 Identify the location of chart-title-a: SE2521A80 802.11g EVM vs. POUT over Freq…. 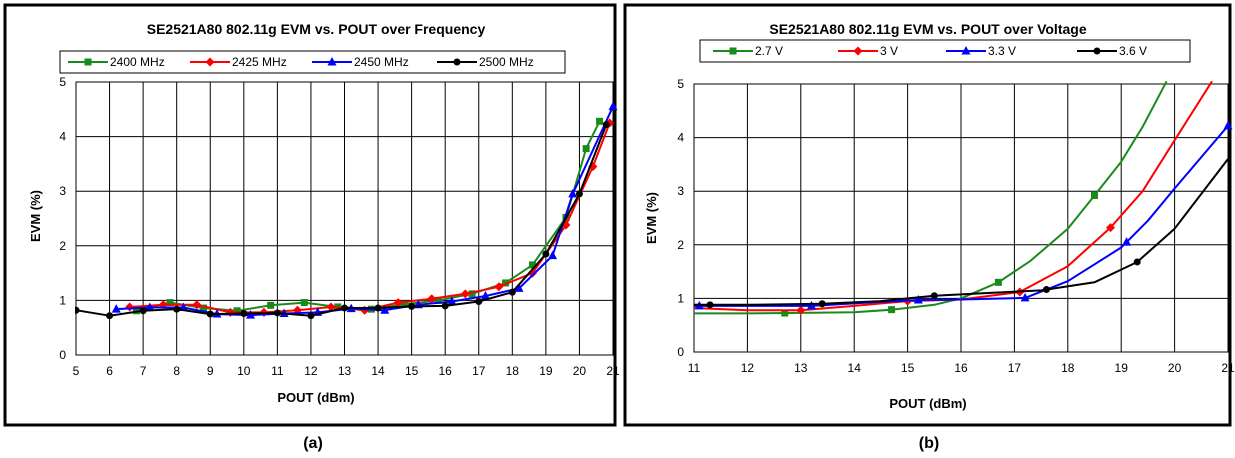
(316, 29).